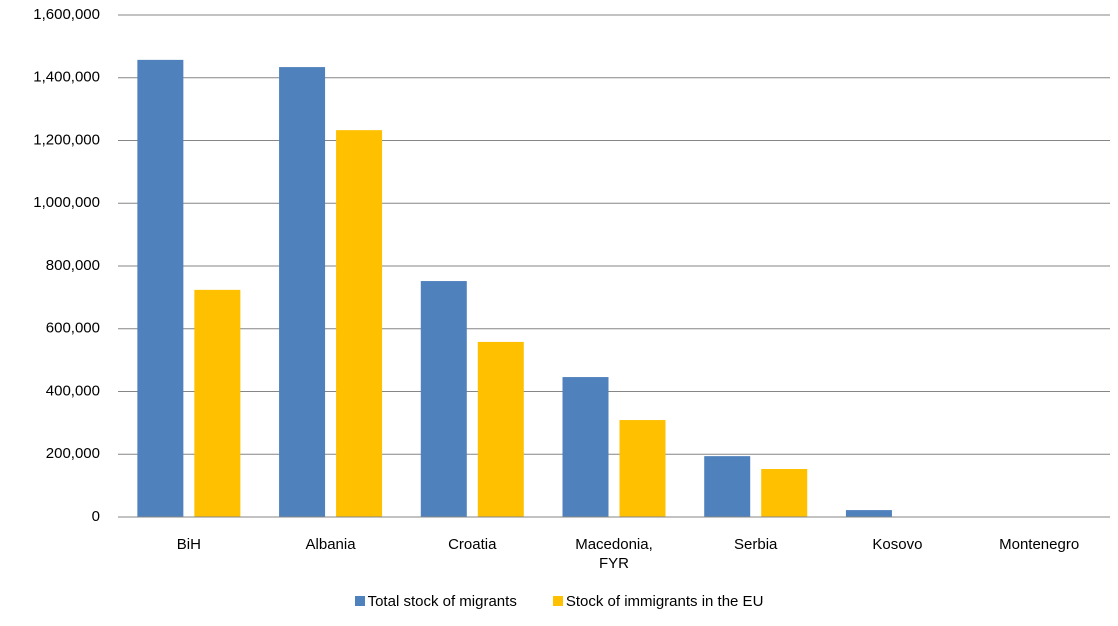  I want to click on x-tick-label: Kosovo, so click(897, 544).